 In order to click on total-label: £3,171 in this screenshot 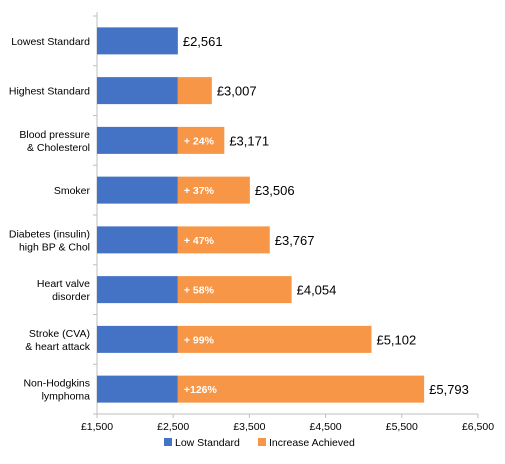, I will do `click(249, 140)`.